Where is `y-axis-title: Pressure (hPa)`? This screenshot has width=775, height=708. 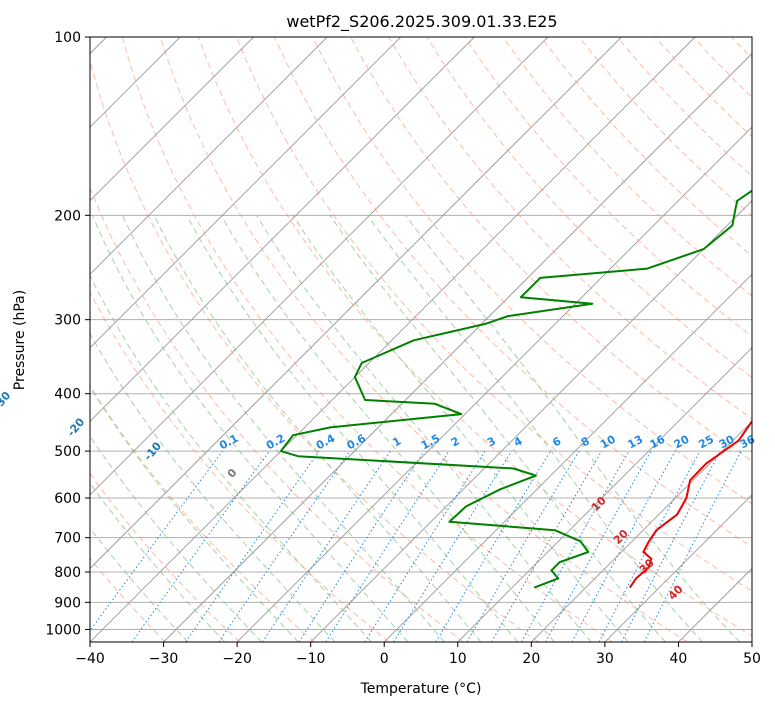
y-axis-title: Pressure (hPa) is located at coordinates (20, 340).